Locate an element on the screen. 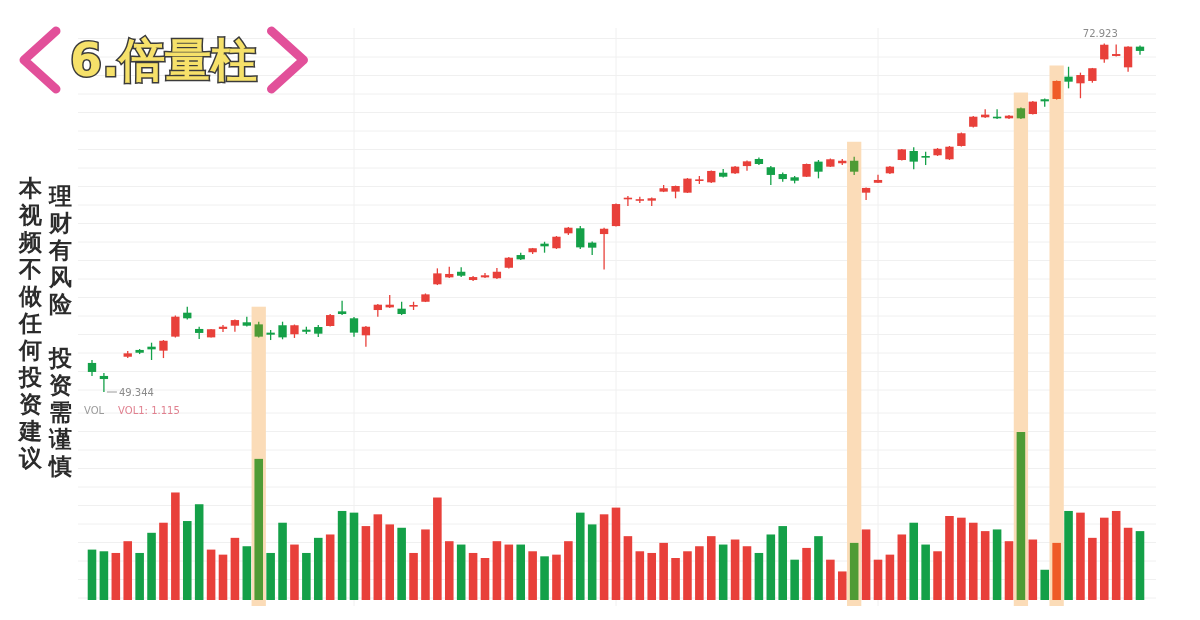 The height and width of the screenshot is (620, 1200). annotation: 49.344 is located at coordinates (136, 392).